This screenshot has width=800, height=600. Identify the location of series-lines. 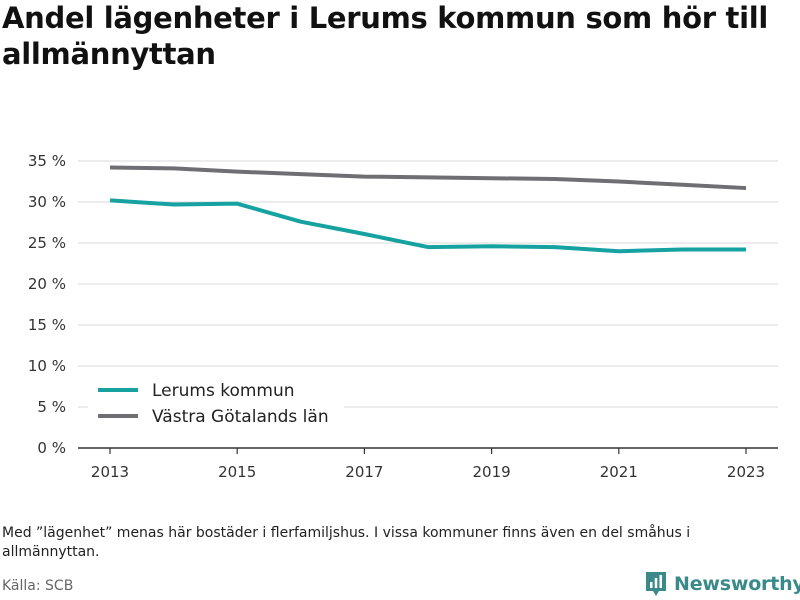
(428, 209).